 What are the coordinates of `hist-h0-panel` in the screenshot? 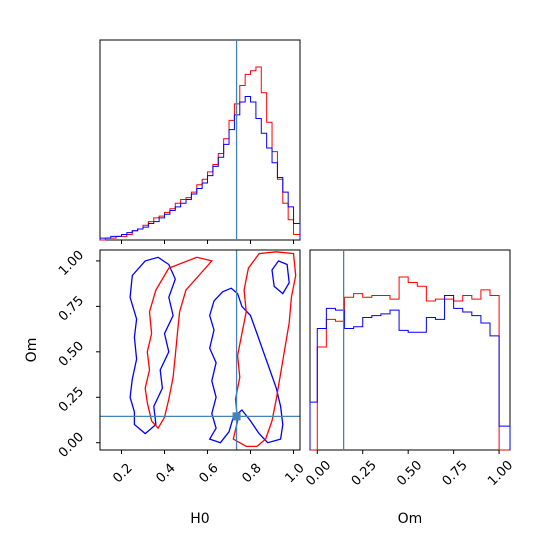 It's located at (200, 141).